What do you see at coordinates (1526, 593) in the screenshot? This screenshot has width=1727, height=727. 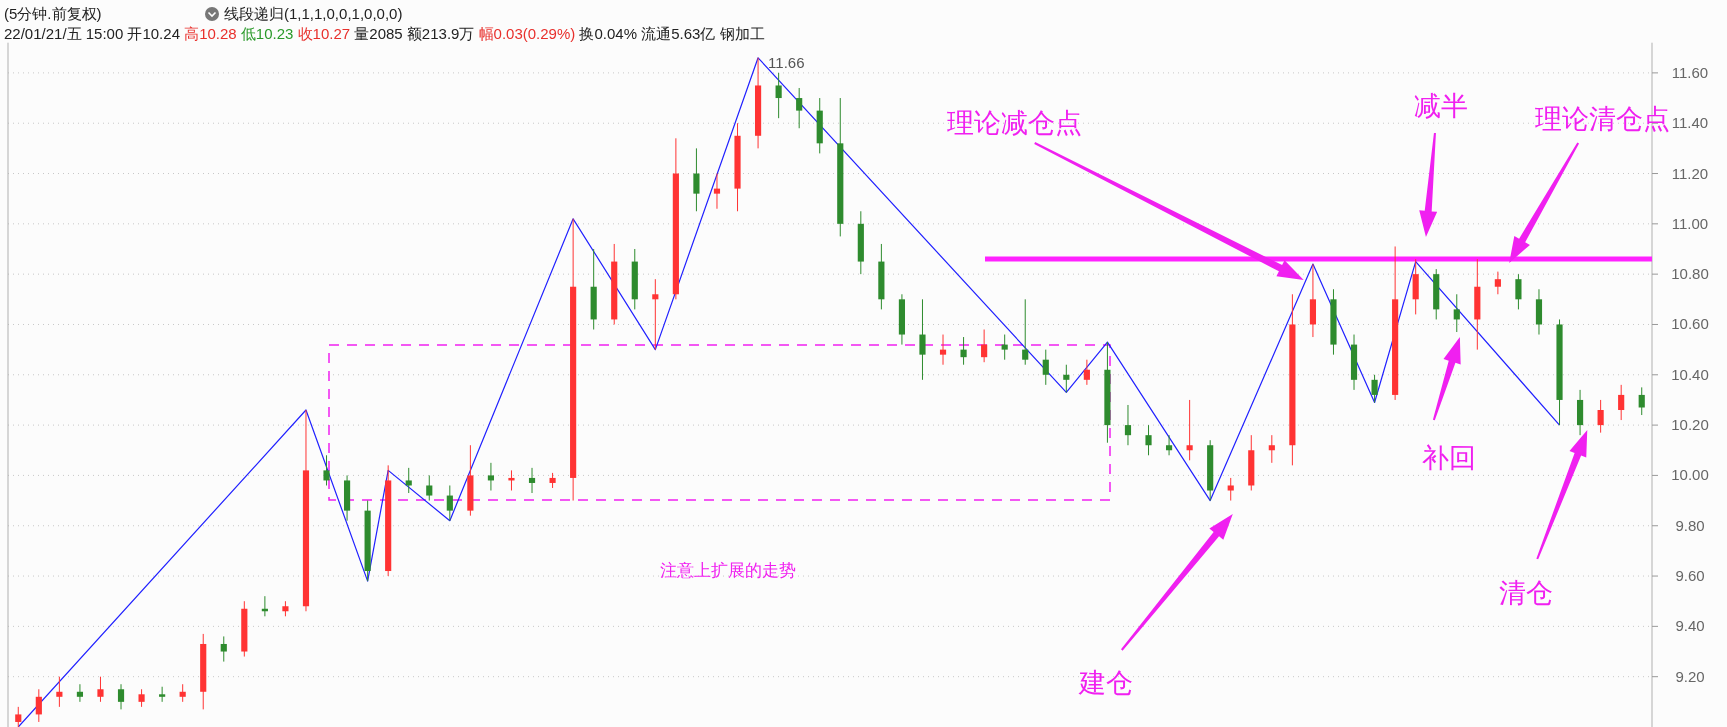 I see `annotation: 清仓` at bounding box center [1526, 593].